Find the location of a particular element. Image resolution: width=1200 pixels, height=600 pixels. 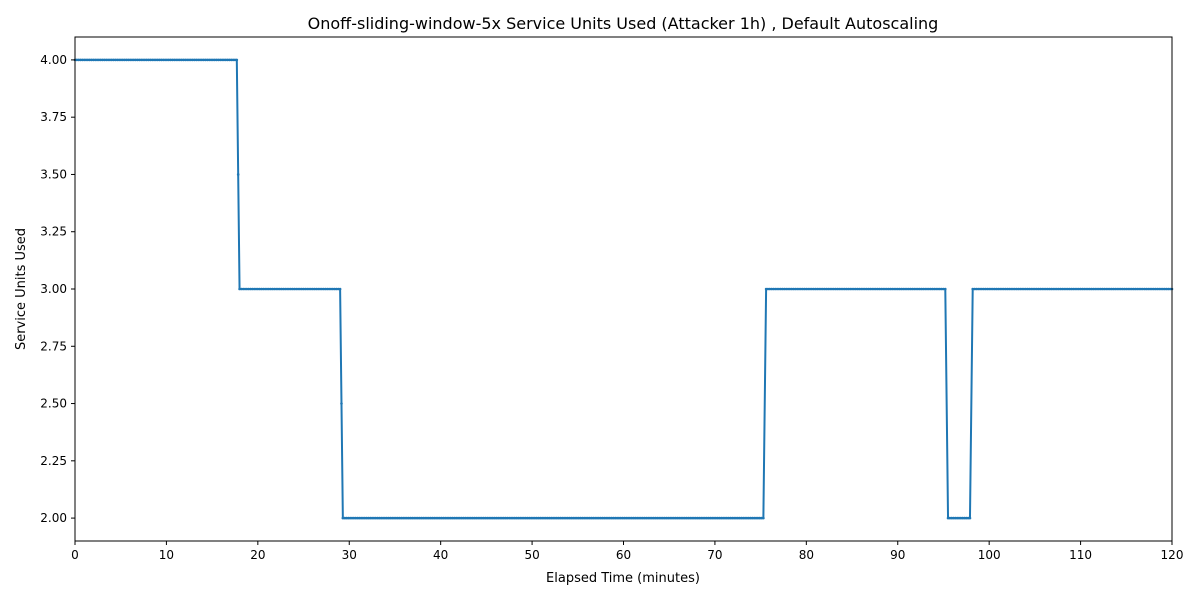

y-tick-label: 3.75 is located at coordinates (53, 117).